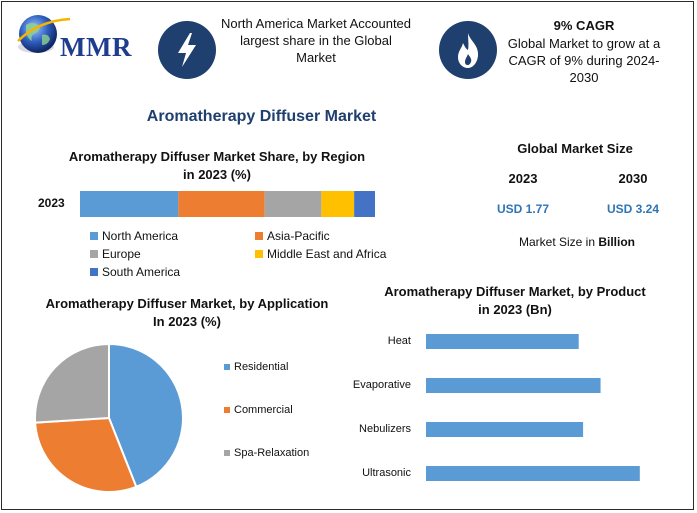 This screenshot has height=513, width=697. Describe the element at coordinates (523, 209) in the screenshot. I see `market-value-2023: USD 1.77` at that location.